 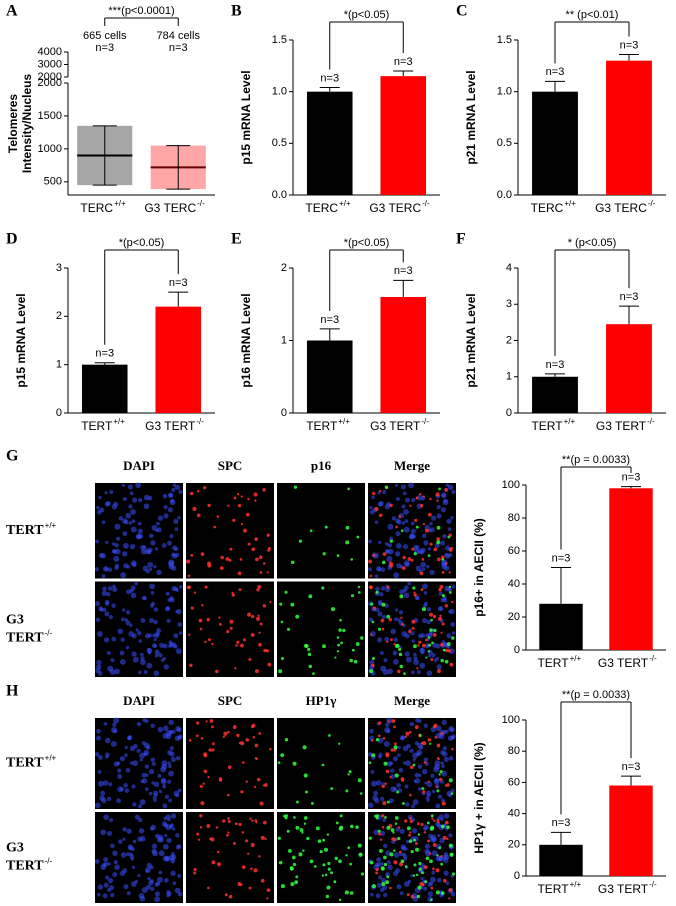 What do you see at coordinates (279, 195) in the screenshot?
I see `y-tick-label: 0.0` at bounding box center [279, 195].